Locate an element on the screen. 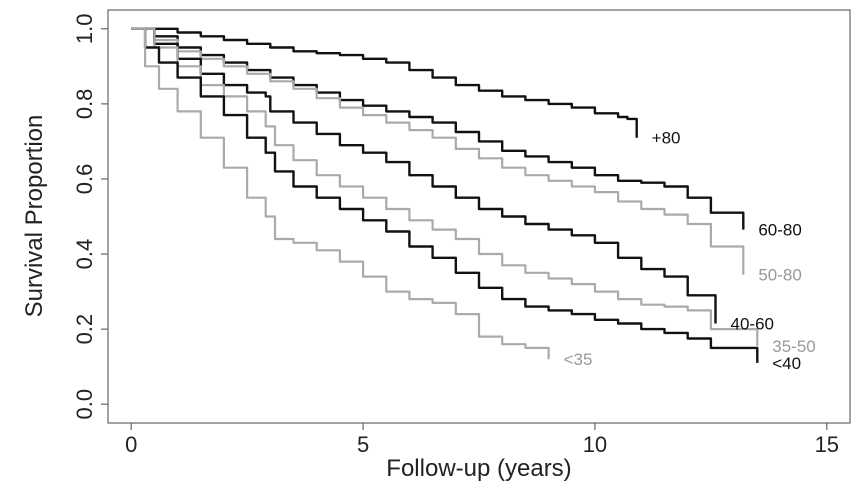 This screenshot has height=486, width=852. y-tick-label: 0.8 is located at coordinates (84, 104).